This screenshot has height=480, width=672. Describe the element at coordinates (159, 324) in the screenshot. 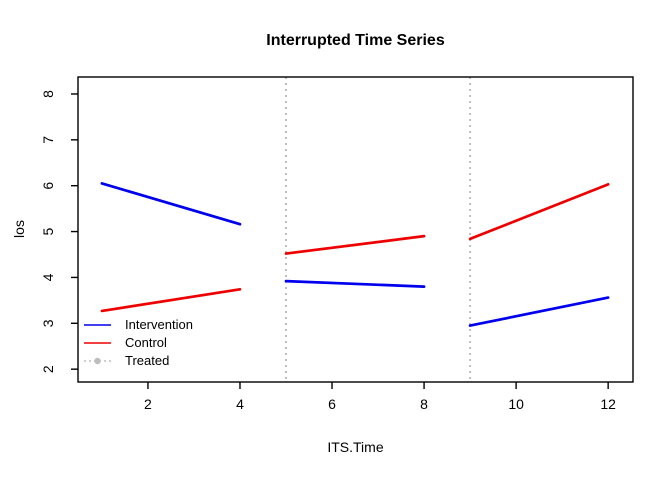

I see `legend-label-intervention: Intervention` at that location.